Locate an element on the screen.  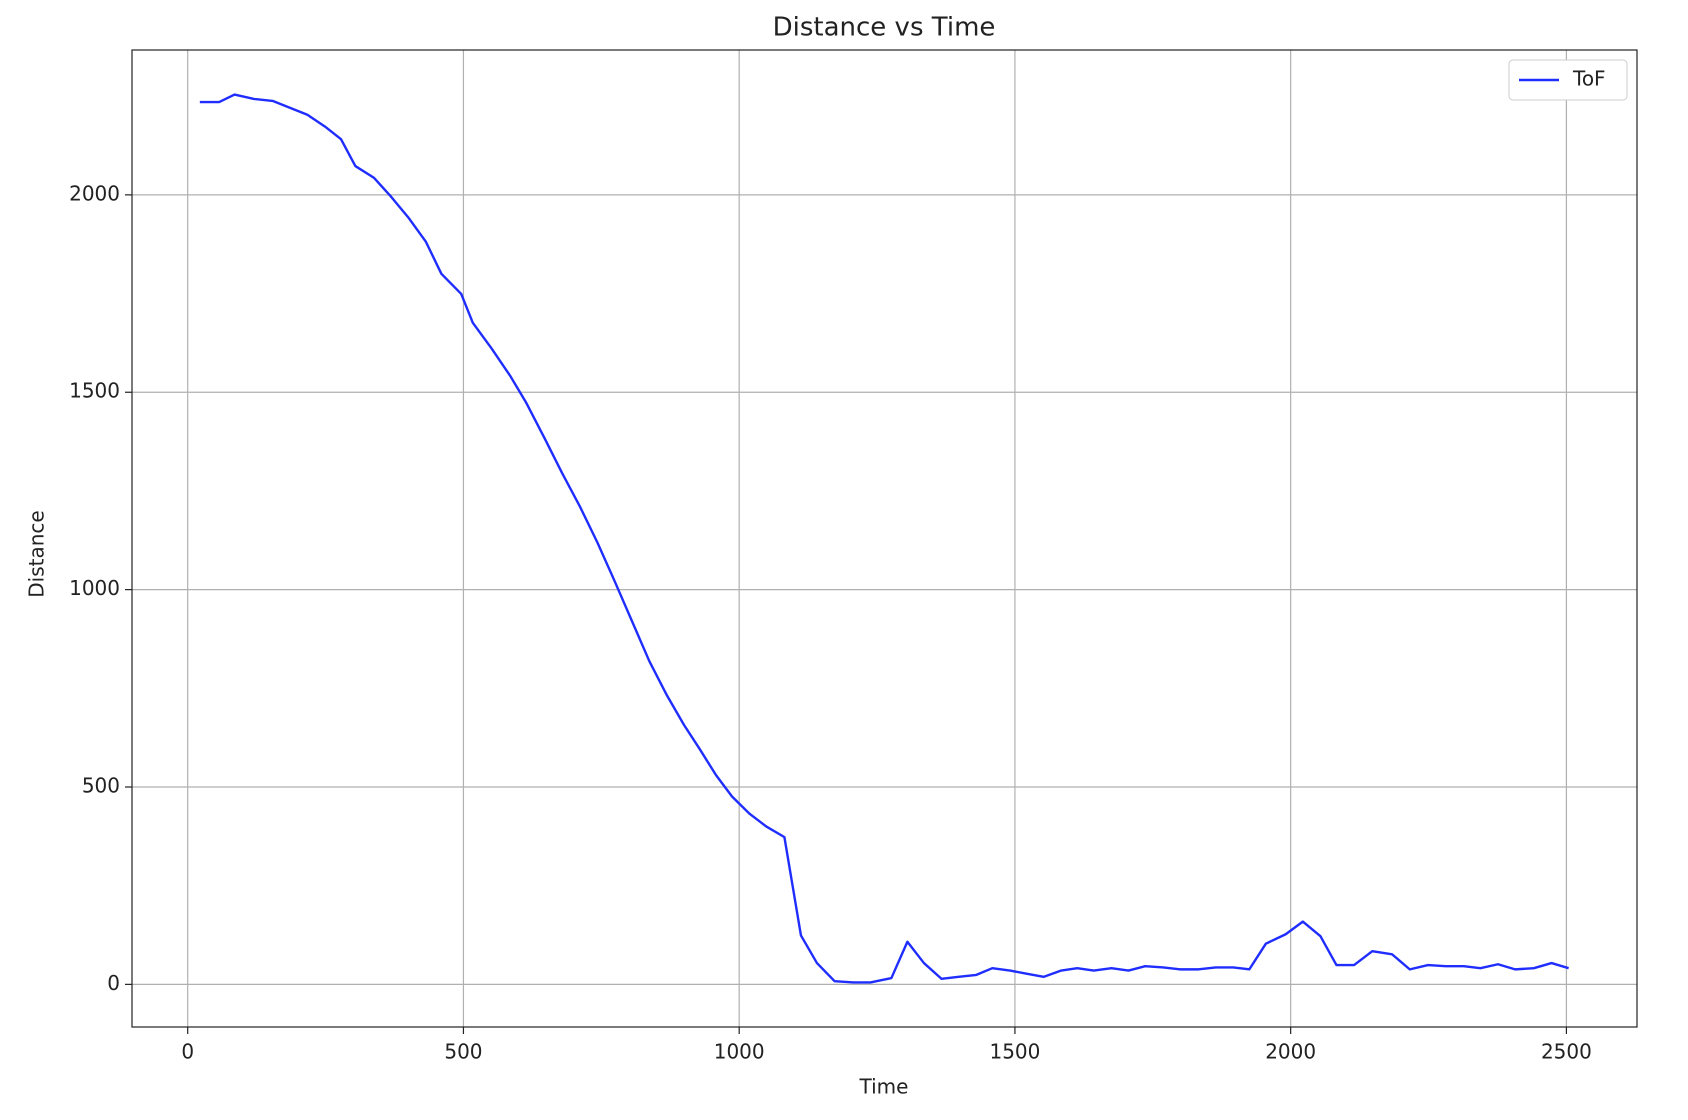
y-tick-label: 500 is located at coordinates (101, 785).